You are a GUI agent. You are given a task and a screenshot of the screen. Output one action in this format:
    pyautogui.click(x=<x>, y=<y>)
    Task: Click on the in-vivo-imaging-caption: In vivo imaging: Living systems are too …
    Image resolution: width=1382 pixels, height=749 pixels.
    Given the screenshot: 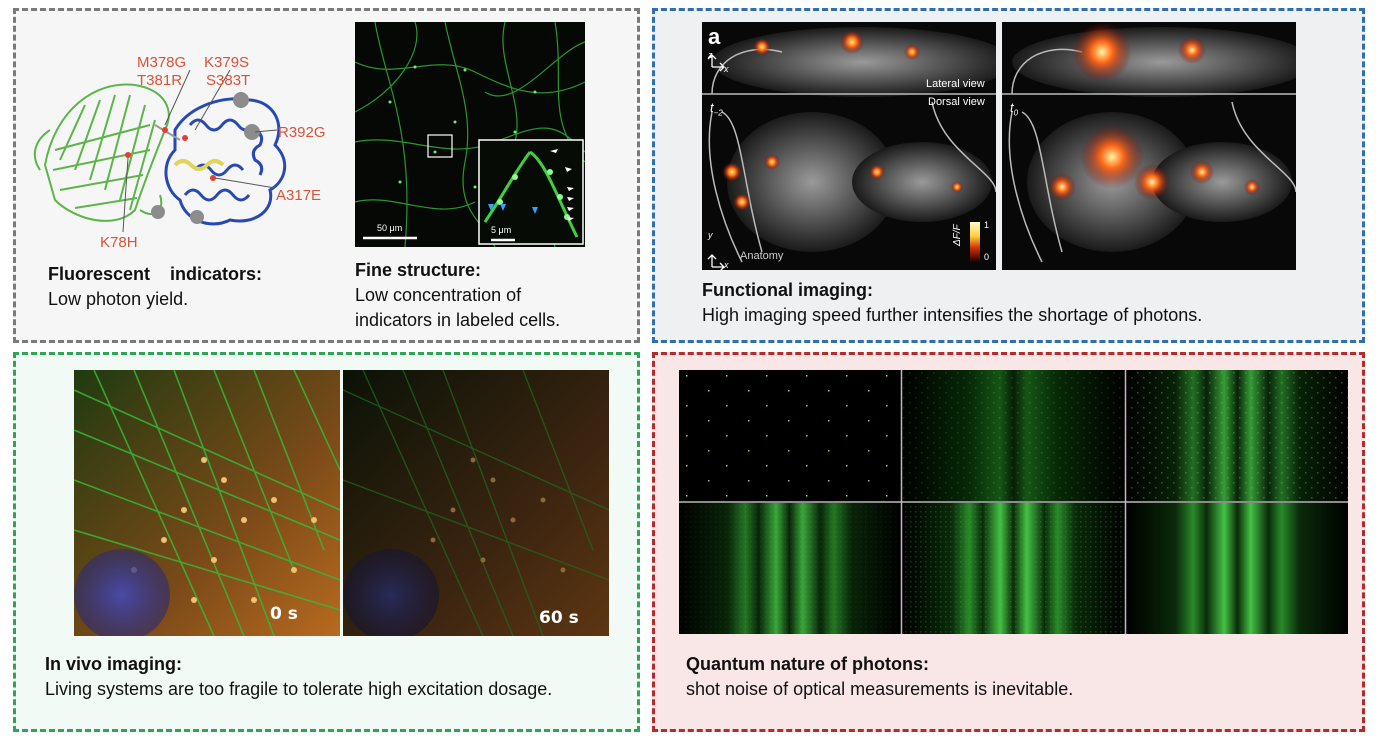 What is the action you would take?
    pyautogui.click(x=298, y=677)
    